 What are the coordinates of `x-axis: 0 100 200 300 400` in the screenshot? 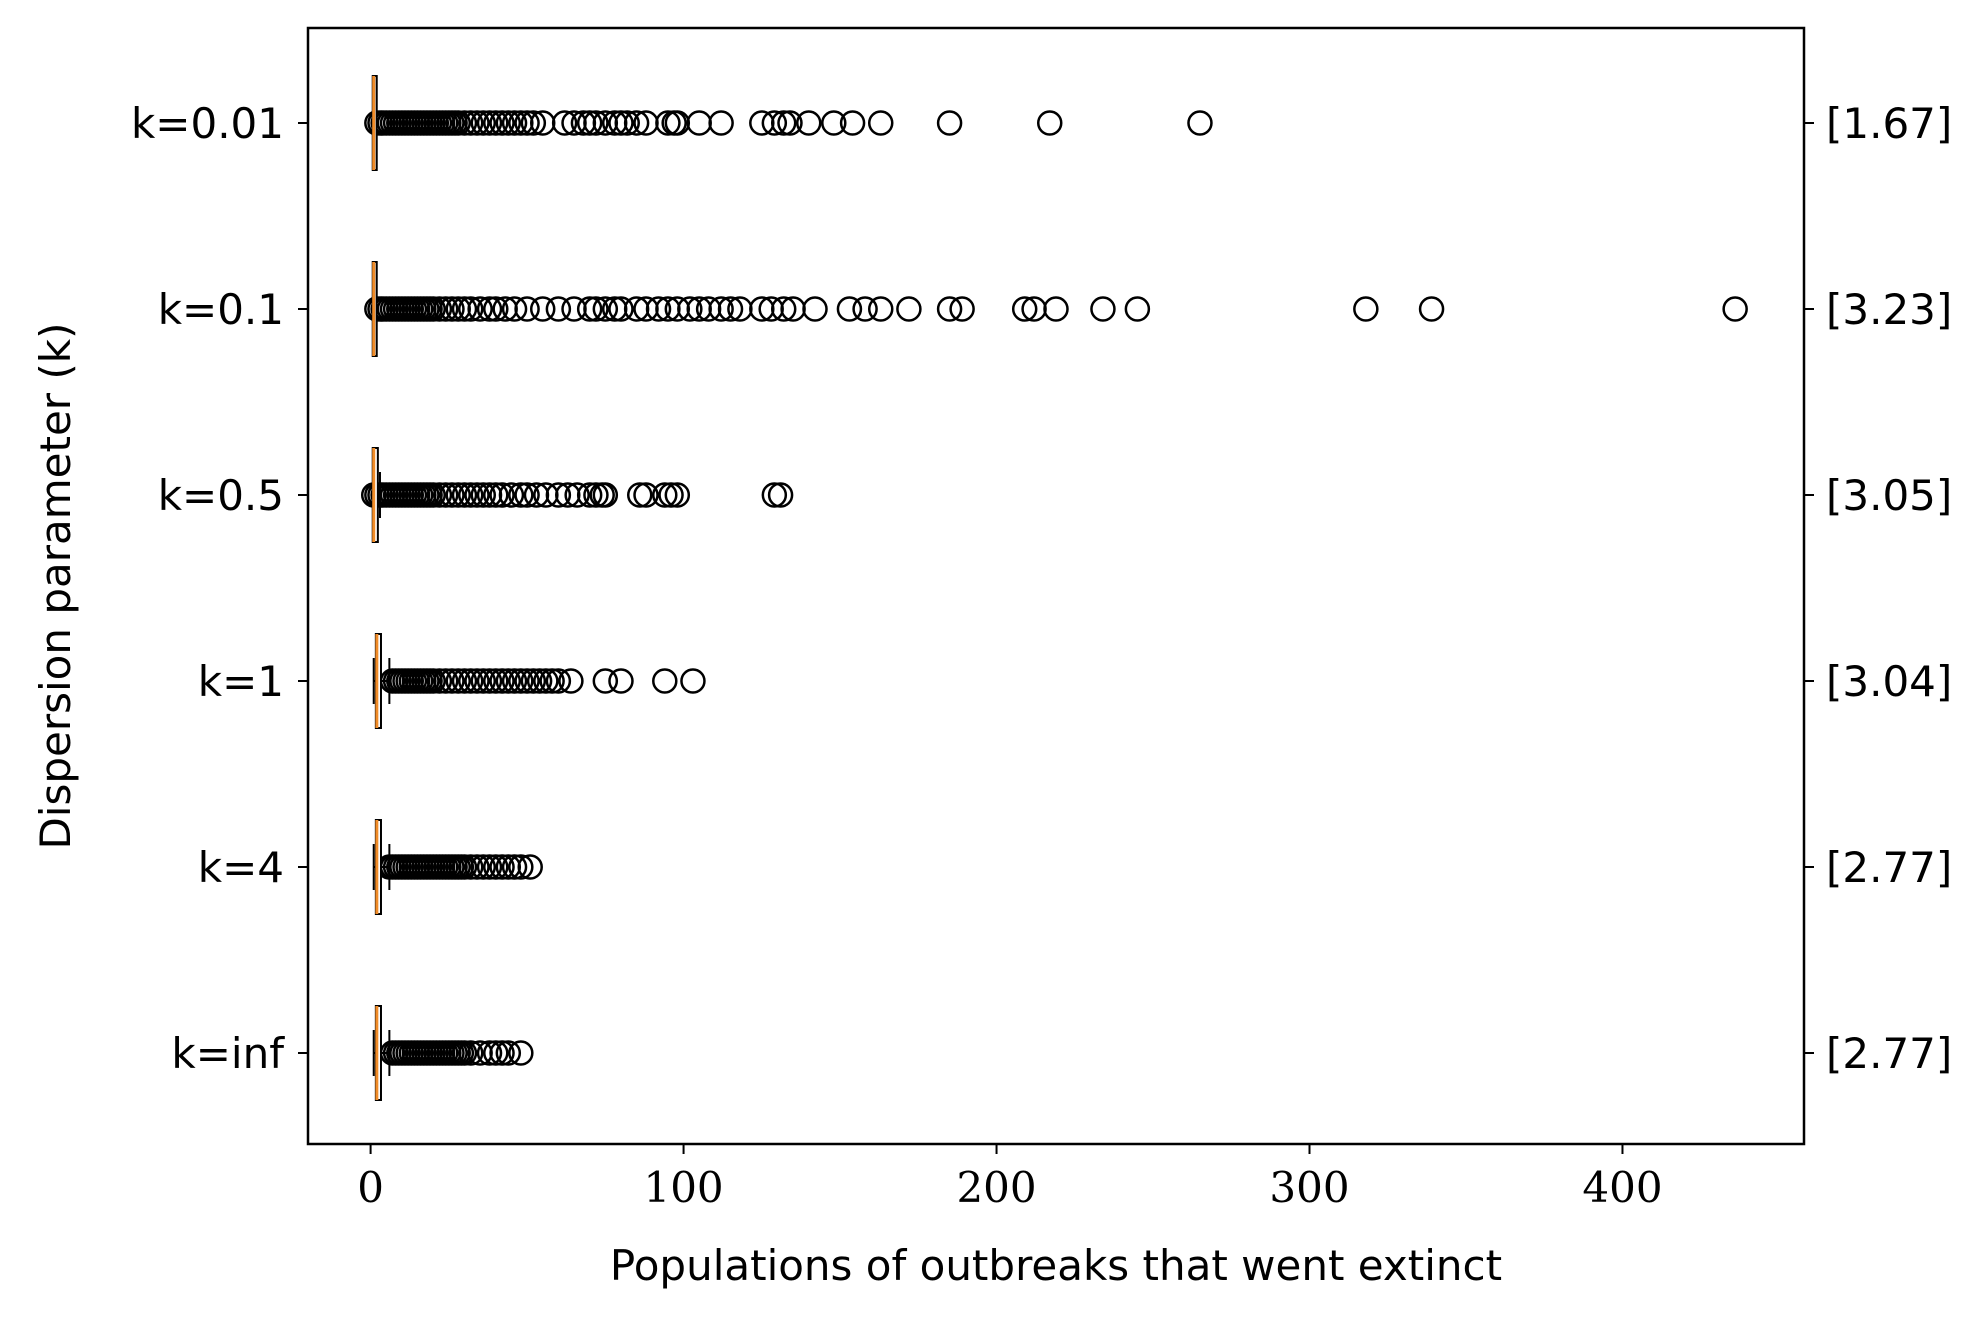 It's located at (1010, 1178).